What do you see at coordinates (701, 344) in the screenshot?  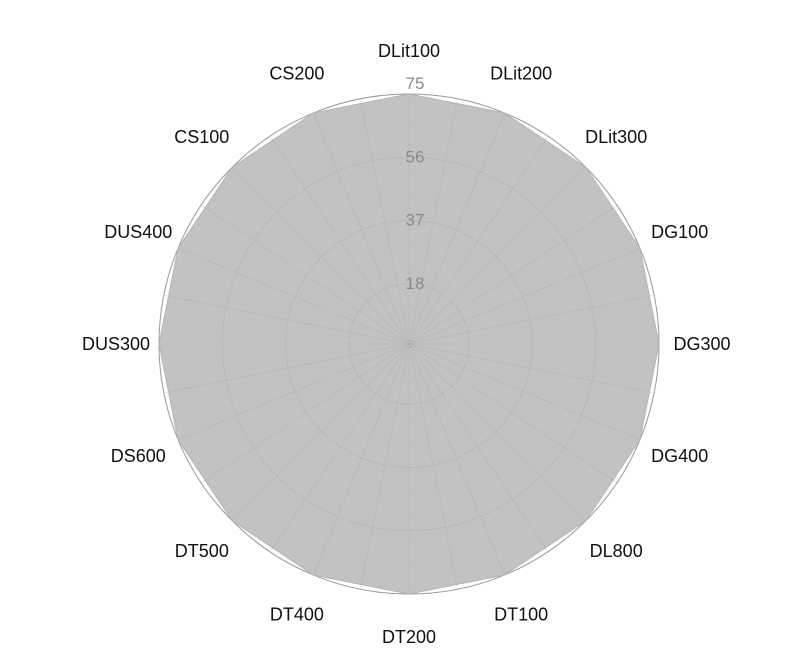 I see `category-label-4: DG300` at bounding box center [701, 344].